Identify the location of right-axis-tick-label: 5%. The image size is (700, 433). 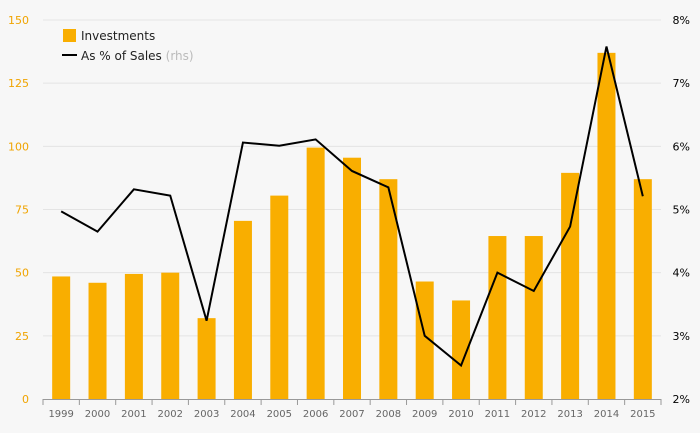
(681, 210).